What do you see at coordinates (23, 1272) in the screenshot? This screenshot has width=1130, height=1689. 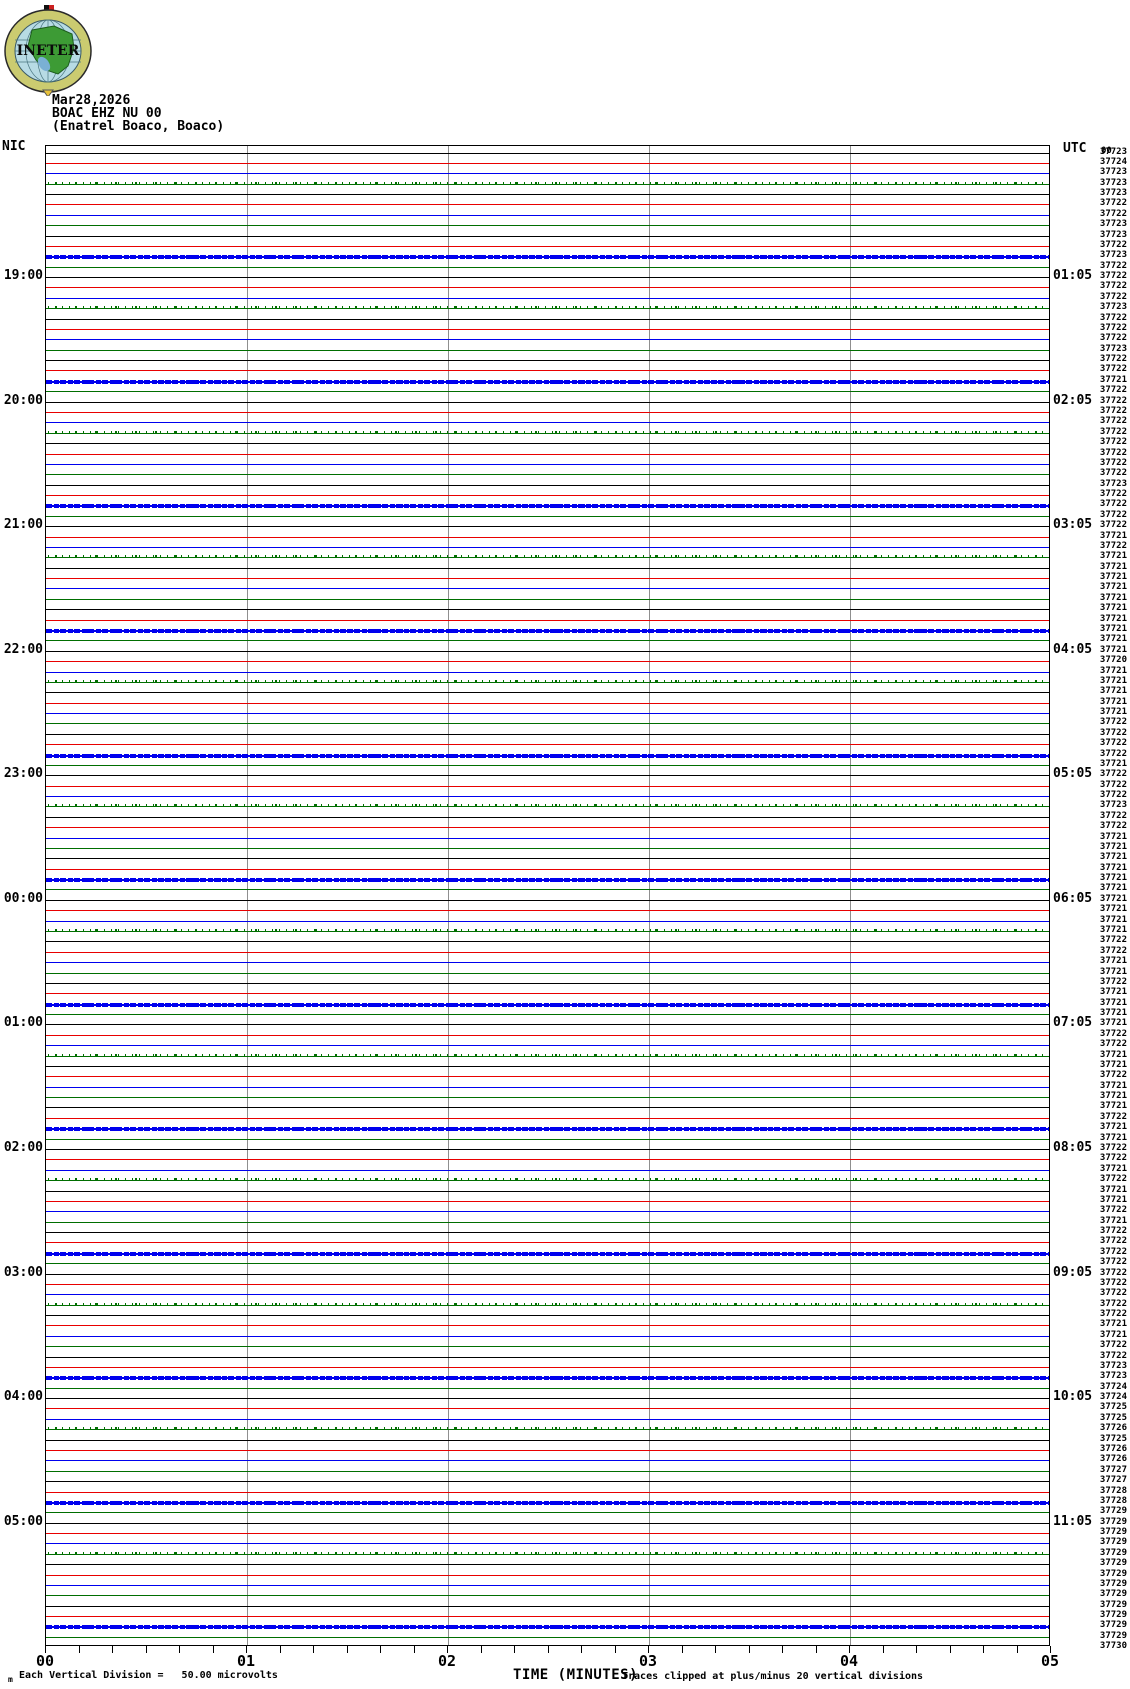 I see `hour-label-local: 03:00` at bounding box center [23, 1272].